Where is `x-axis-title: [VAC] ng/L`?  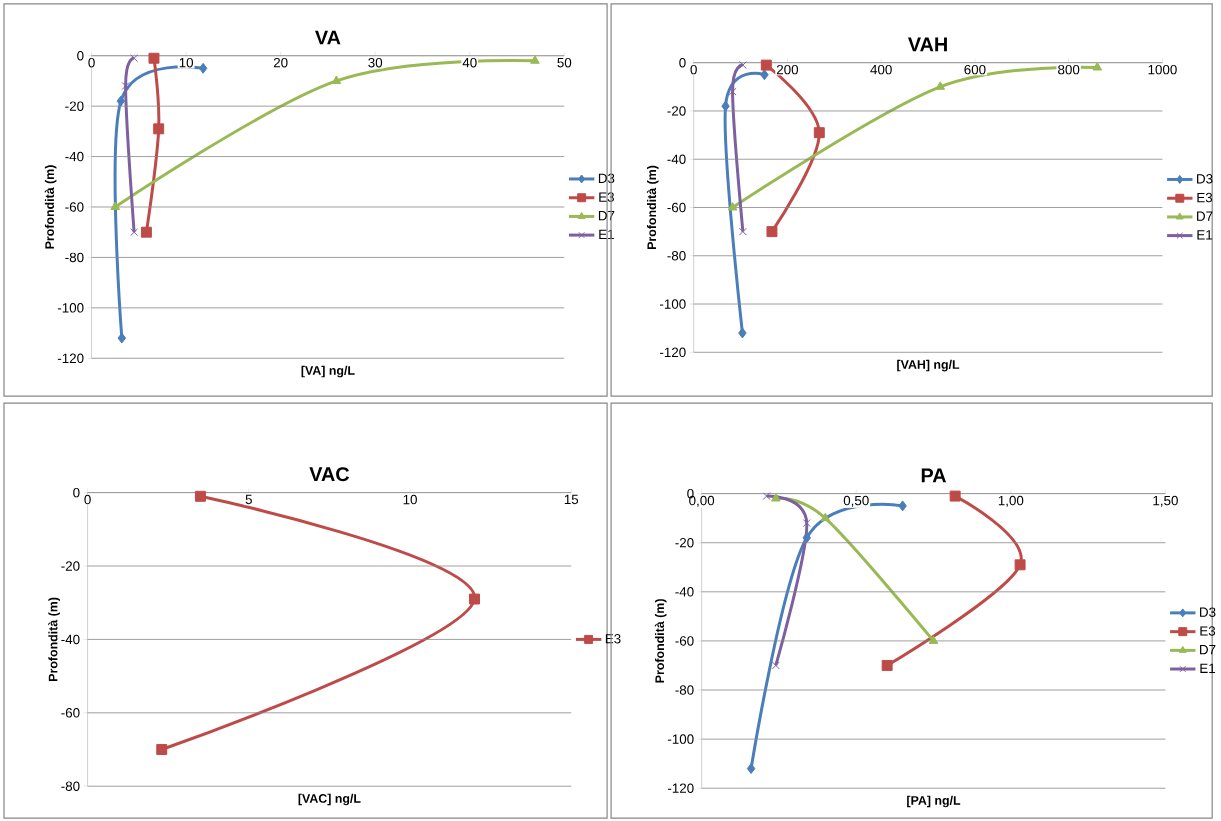 x-axis-title: [VAC] ng/L is located at coordinates (329, 799).